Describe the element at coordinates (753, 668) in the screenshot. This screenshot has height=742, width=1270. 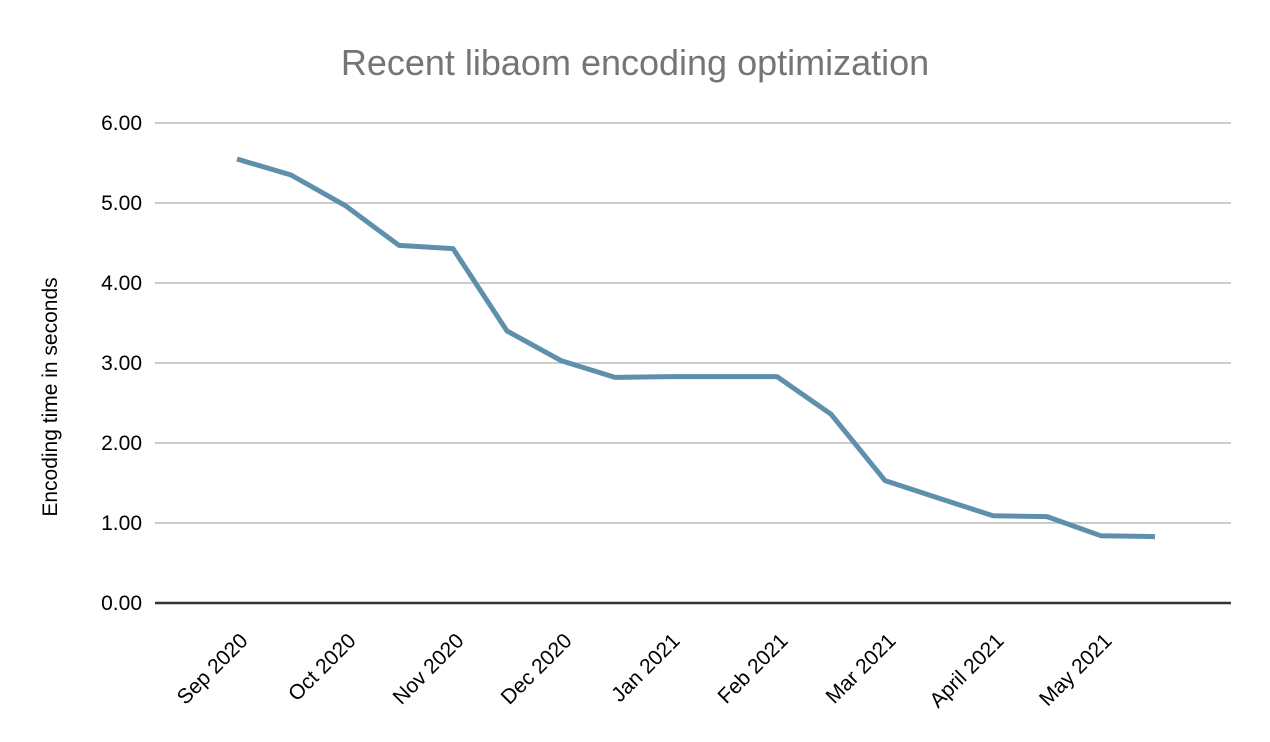
I see `x-tick-label: Feb 2021` at that location.